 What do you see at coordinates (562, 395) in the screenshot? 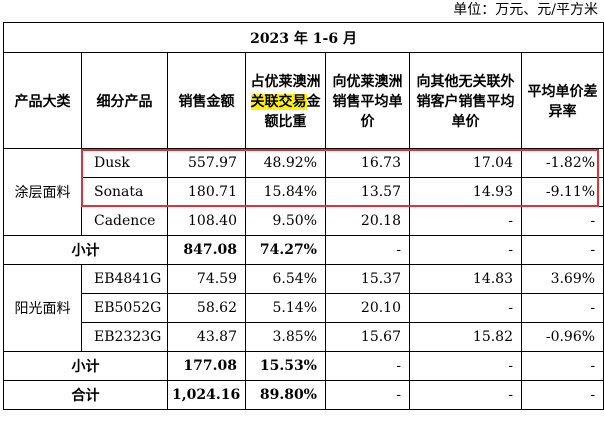
I see `total-diff: -` at bounding box center [562, 395].